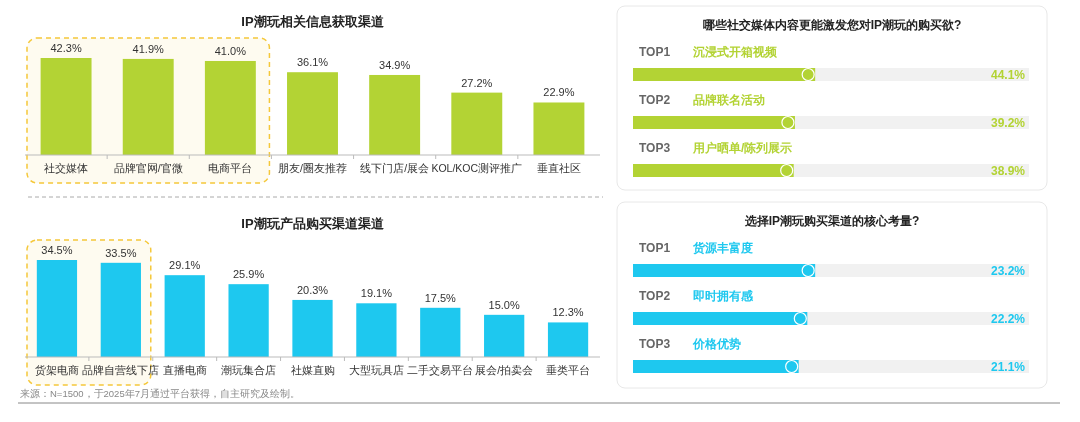 The width and height of the screenshot is (1080, 422). Describe the element at coordinates (504, 304) in the screenshot. I see `data-label: 15.0%` at that location.